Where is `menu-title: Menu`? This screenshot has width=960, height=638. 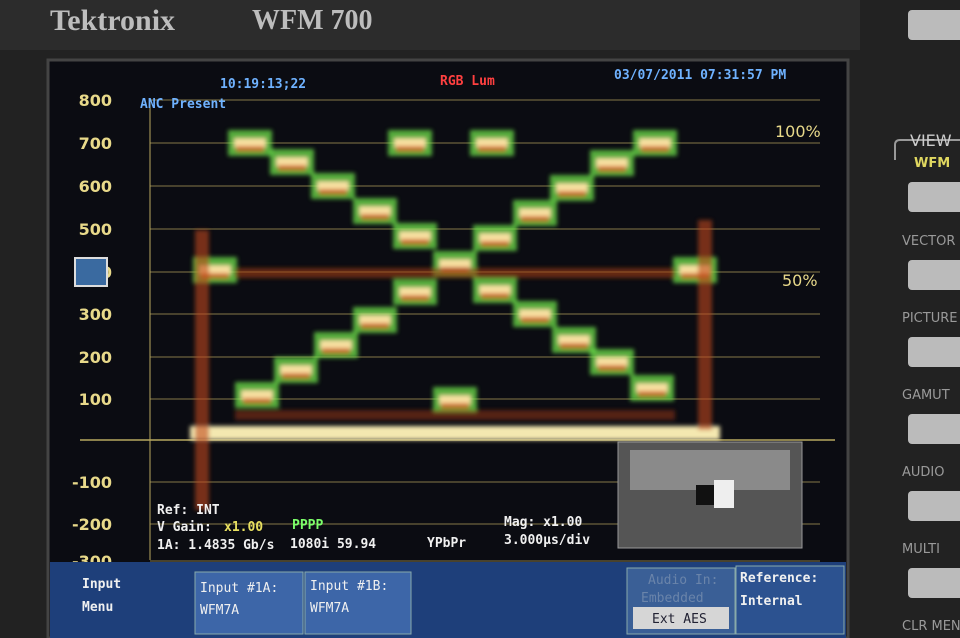 menu-title: Menu is located at coordinates (97, 607).